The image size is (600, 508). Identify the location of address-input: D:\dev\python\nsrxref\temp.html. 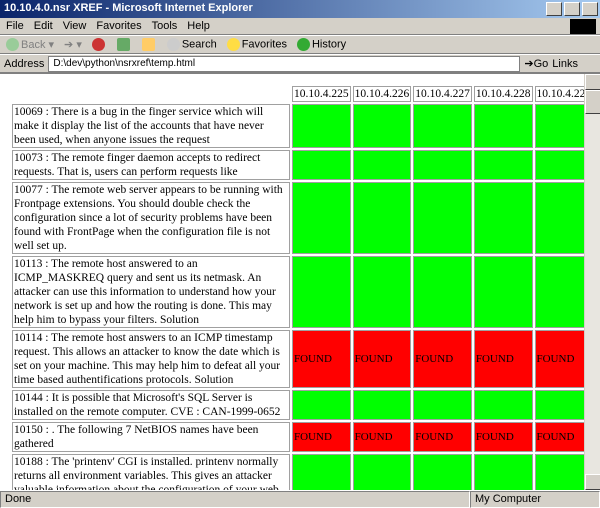
(284, 63).